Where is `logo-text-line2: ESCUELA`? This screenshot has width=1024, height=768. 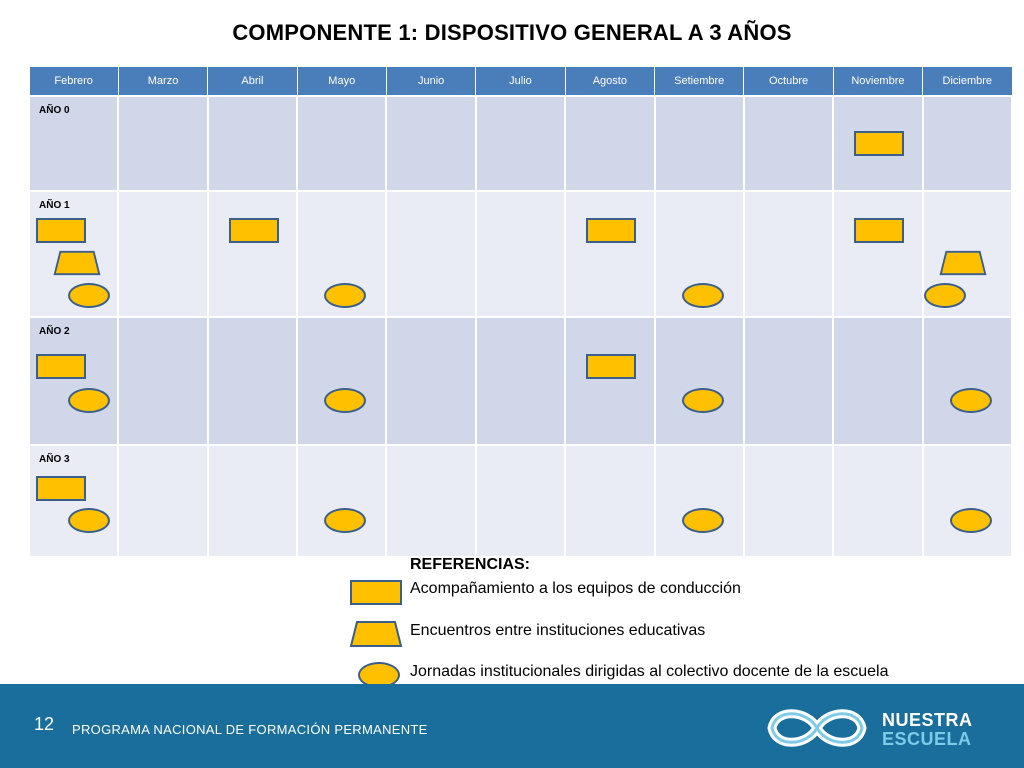
logo-text-line2: ESCUELA is located at coordinates (927, 739).